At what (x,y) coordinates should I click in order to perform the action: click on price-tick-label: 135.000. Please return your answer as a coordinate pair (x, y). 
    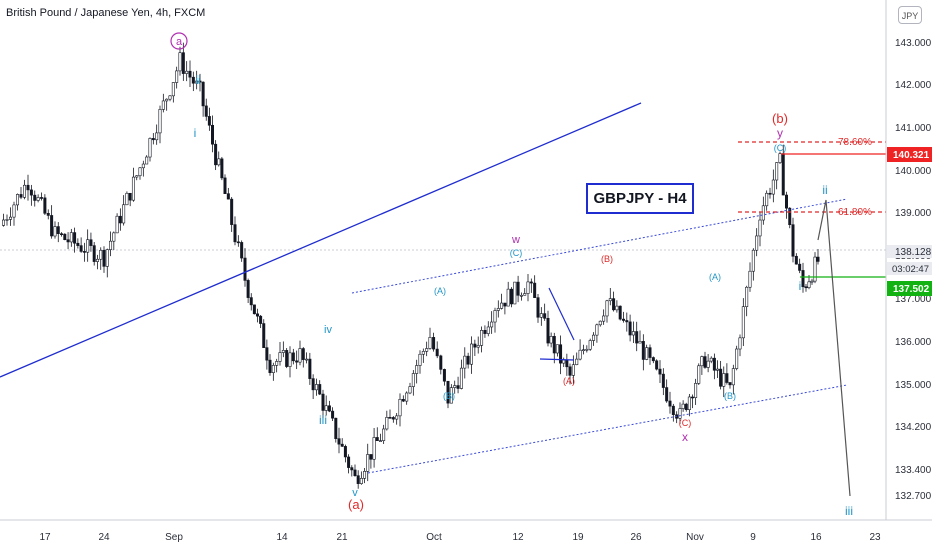
    Looking at the image, I should click on (913, 385).